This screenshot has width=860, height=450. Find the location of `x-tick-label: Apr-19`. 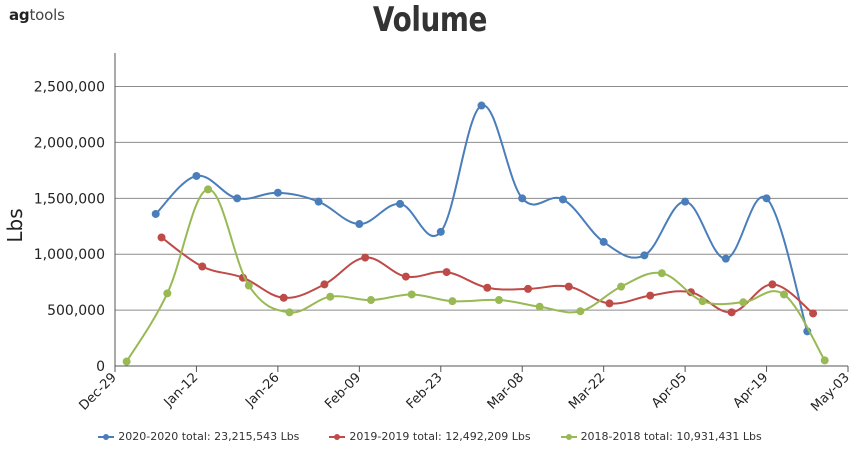

x-tick-label: Apr-19 is located at coordinates (750, 390).